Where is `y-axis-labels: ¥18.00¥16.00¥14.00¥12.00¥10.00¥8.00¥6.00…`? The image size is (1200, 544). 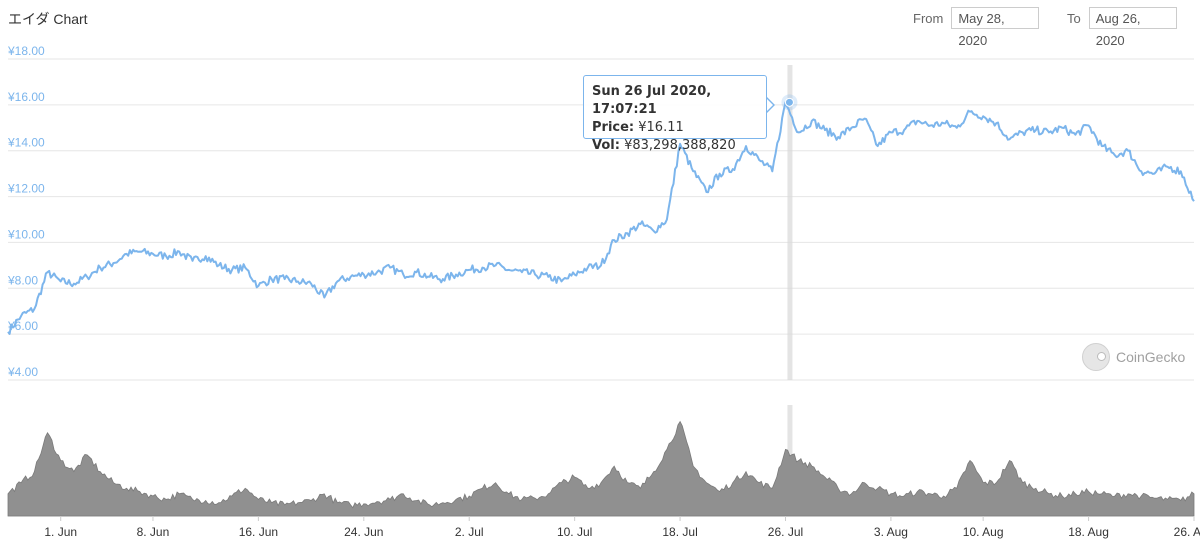 y-axis-labels: ¥18.00¥16.00¥14.00¥12.00¥10.00¥8.00¥6.00… is located at coordinates (26, 211).